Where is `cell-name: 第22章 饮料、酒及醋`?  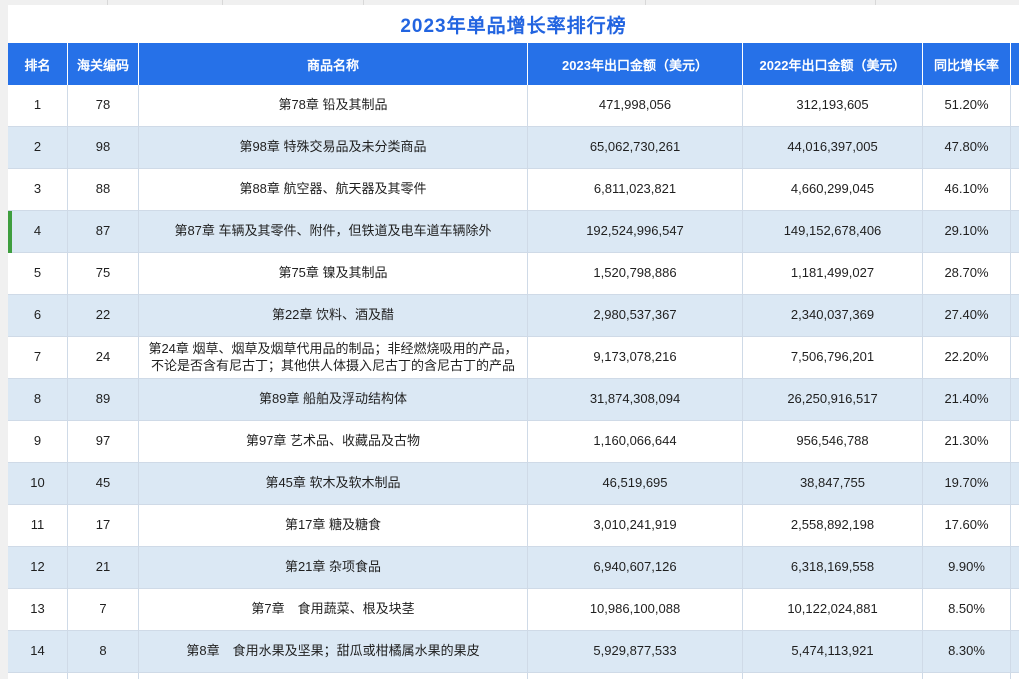
cell-name: 第22章 饮料、酒及醋 is located at coordinates (333, 315).